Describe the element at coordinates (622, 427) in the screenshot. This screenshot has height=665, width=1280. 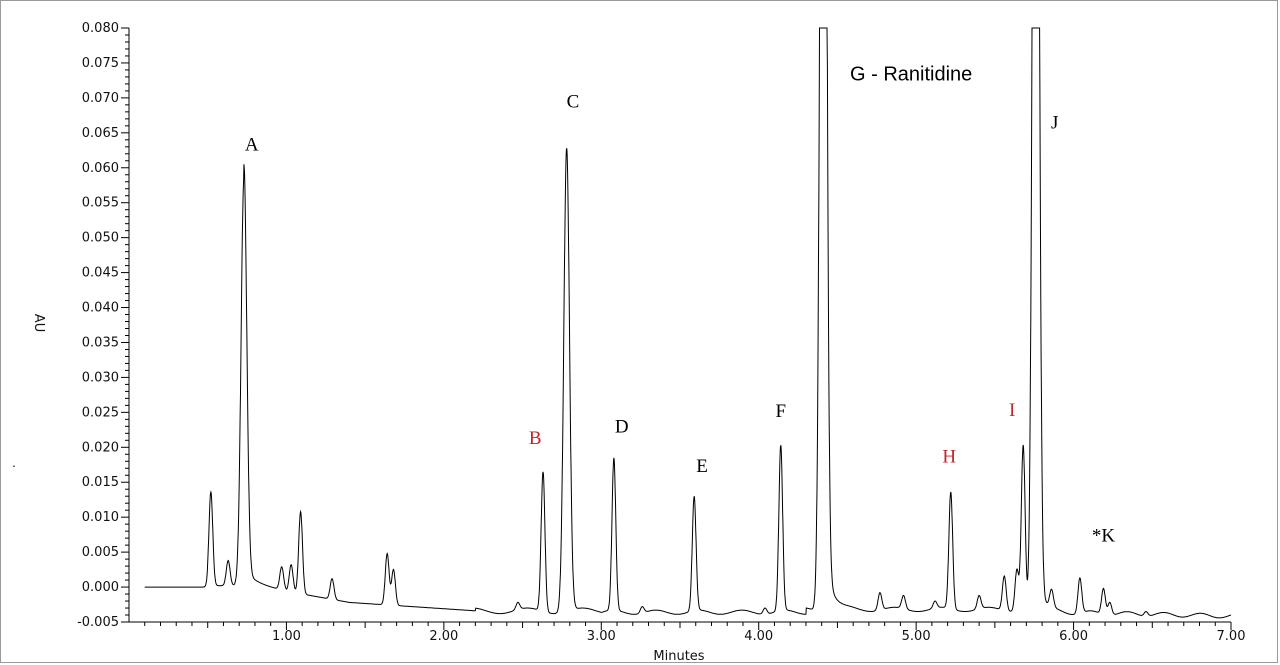
I see `peak-label: D` at that location.